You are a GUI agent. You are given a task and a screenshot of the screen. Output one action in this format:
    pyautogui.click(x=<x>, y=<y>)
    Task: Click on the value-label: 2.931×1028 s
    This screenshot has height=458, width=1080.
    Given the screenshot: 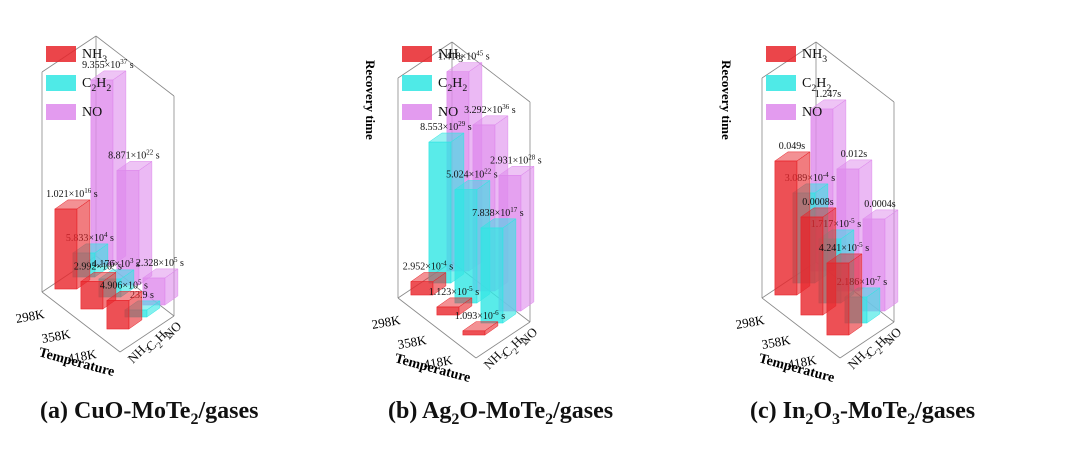 What is the action you would take?
    pyautogui.click(x=516, y=159)
    